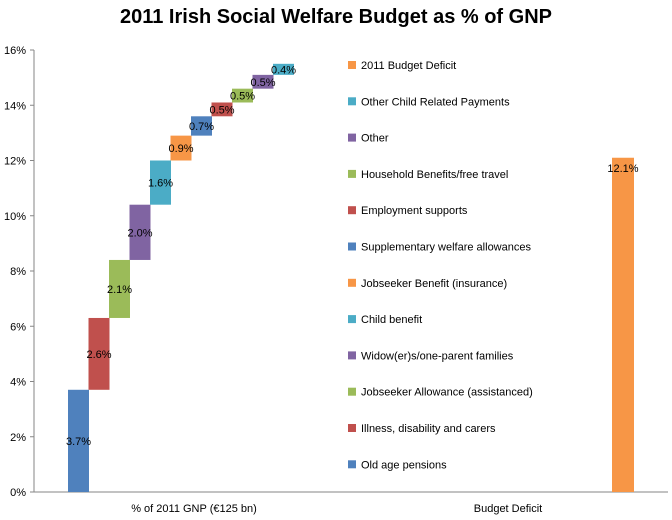 This screenshot has width=672, height=520. What do you see at coordinates (435, 102) in the screenshot?
I see `legend-label: Other Child Related Payments` at bounding box center [435, 102].